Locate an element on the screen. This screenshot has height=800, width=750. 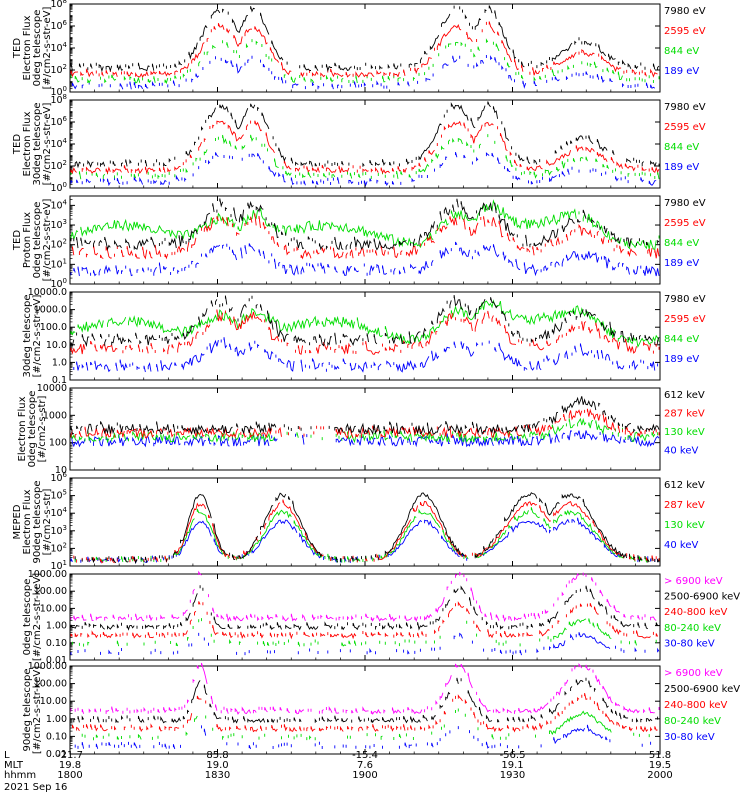
x-tick-label-hhmm: 1800 is located at coordinates (69, 775).